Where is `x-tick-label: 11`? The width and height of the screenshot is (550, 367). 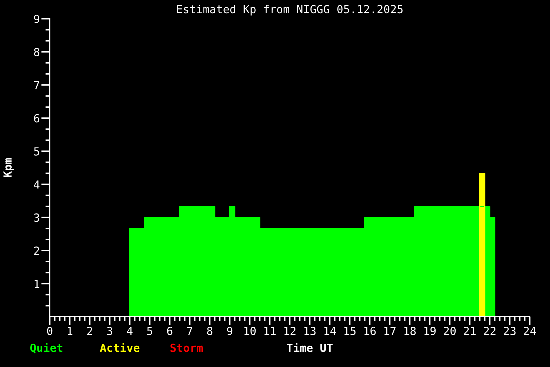
x-tick-label: 11 is located at coordinates (270, 331).